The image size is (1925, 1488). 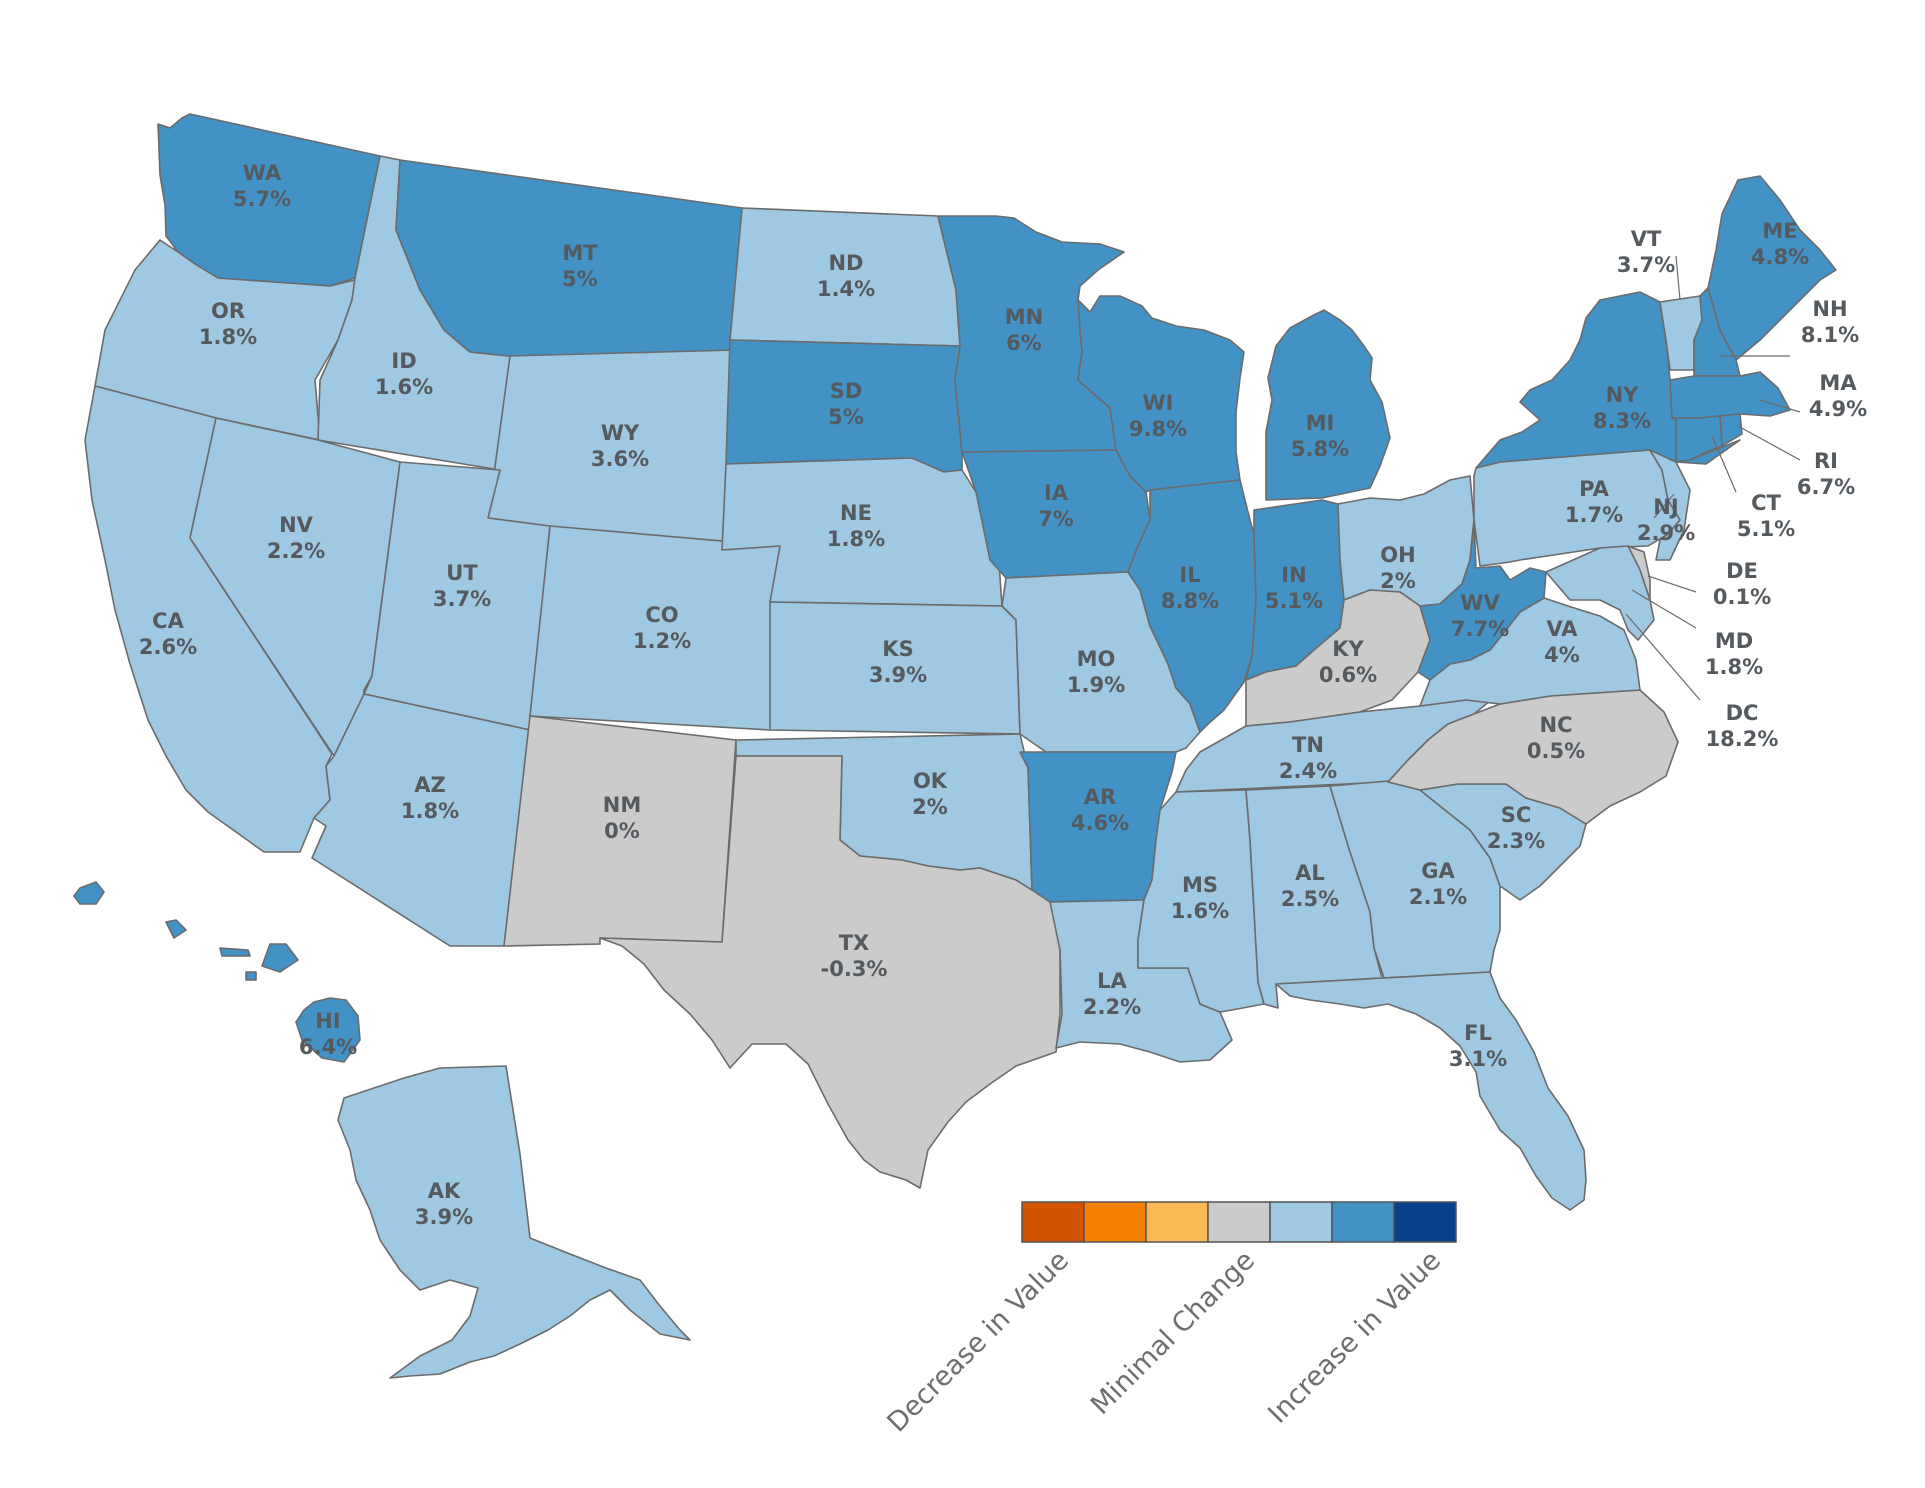 I want to click on state-code-label-id: ID, so click(x=403, y=361).